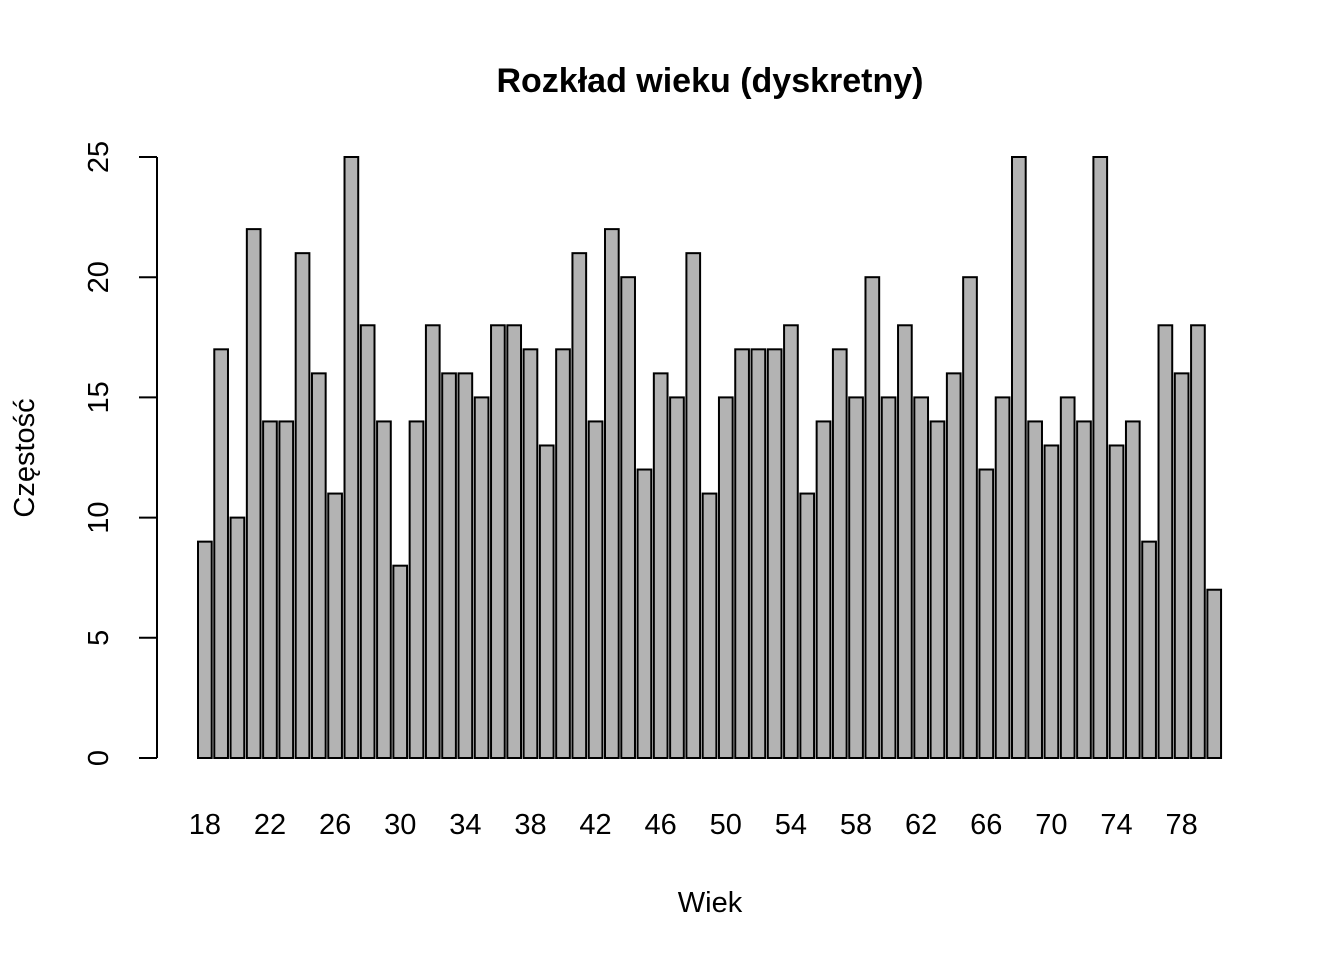  Describe the element at coordinates (335, 825) in the screenshot. I see `x-tick-label: 26` at that location.